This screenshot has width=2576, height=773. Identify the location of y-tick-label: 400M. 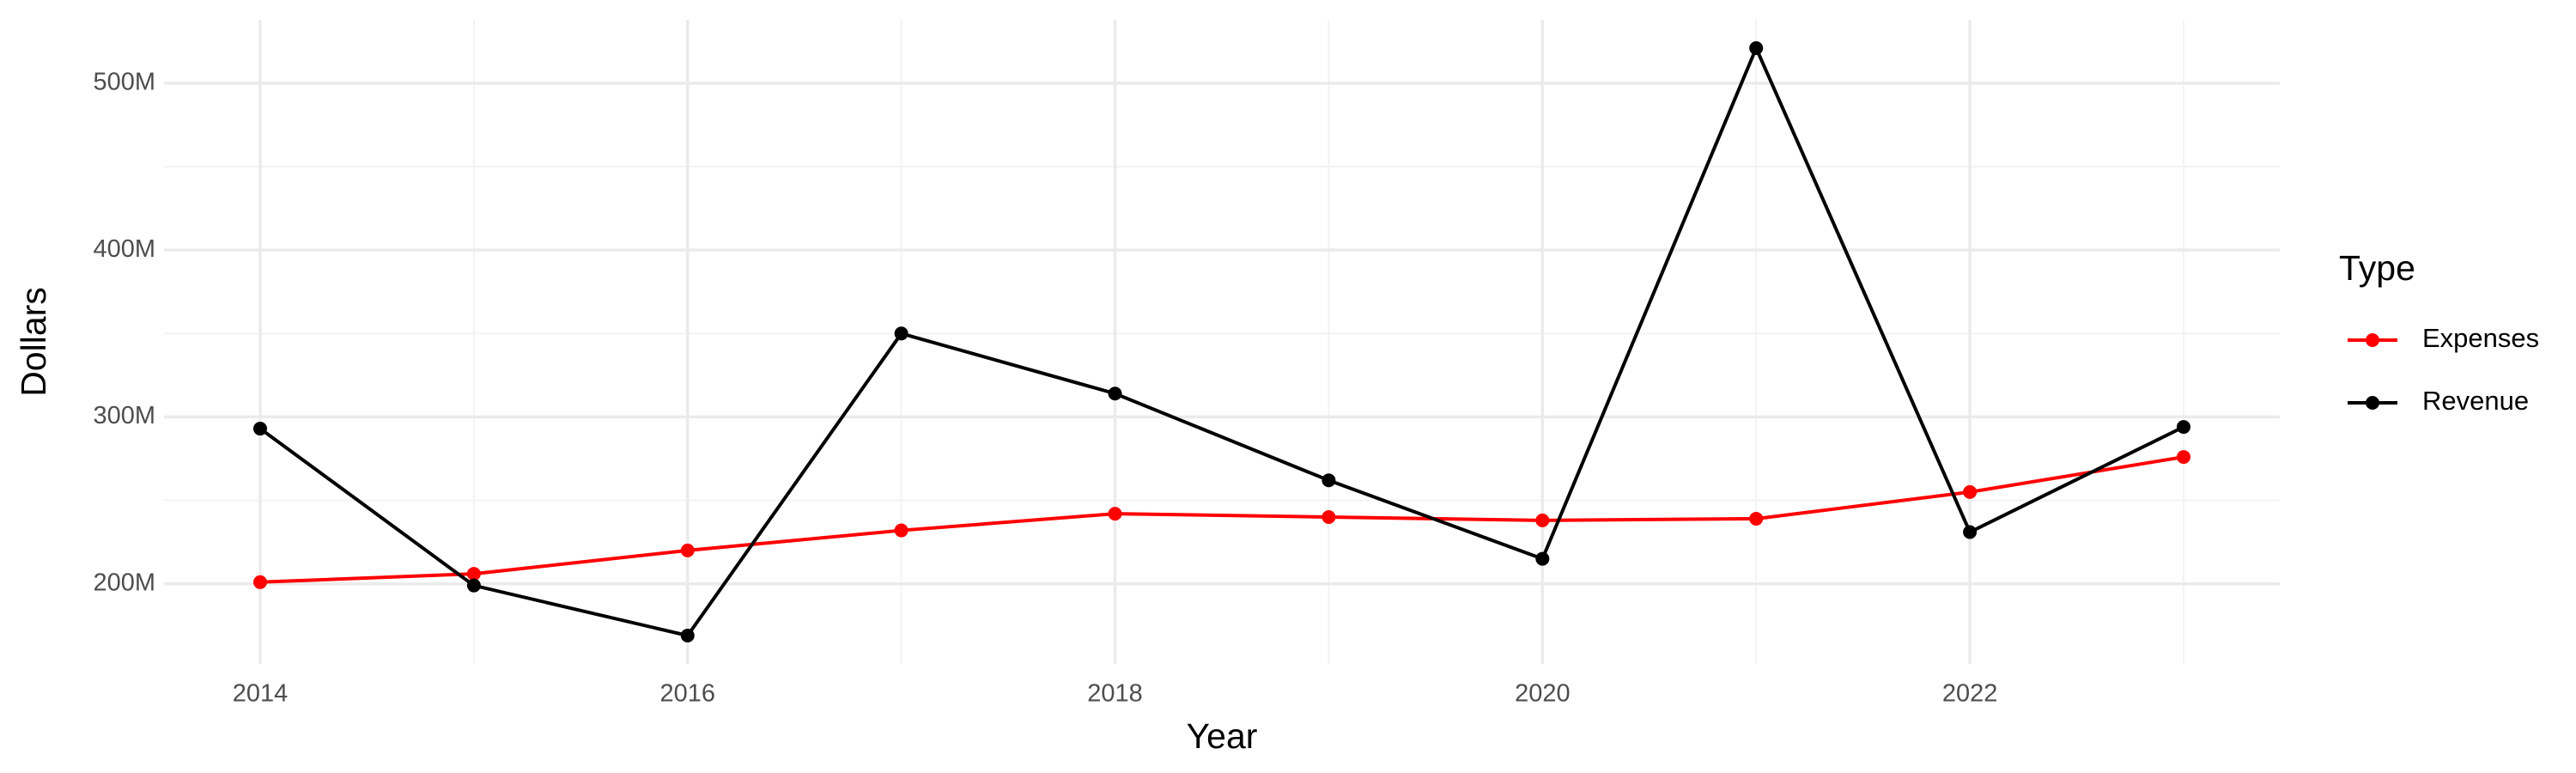
(124, 249).